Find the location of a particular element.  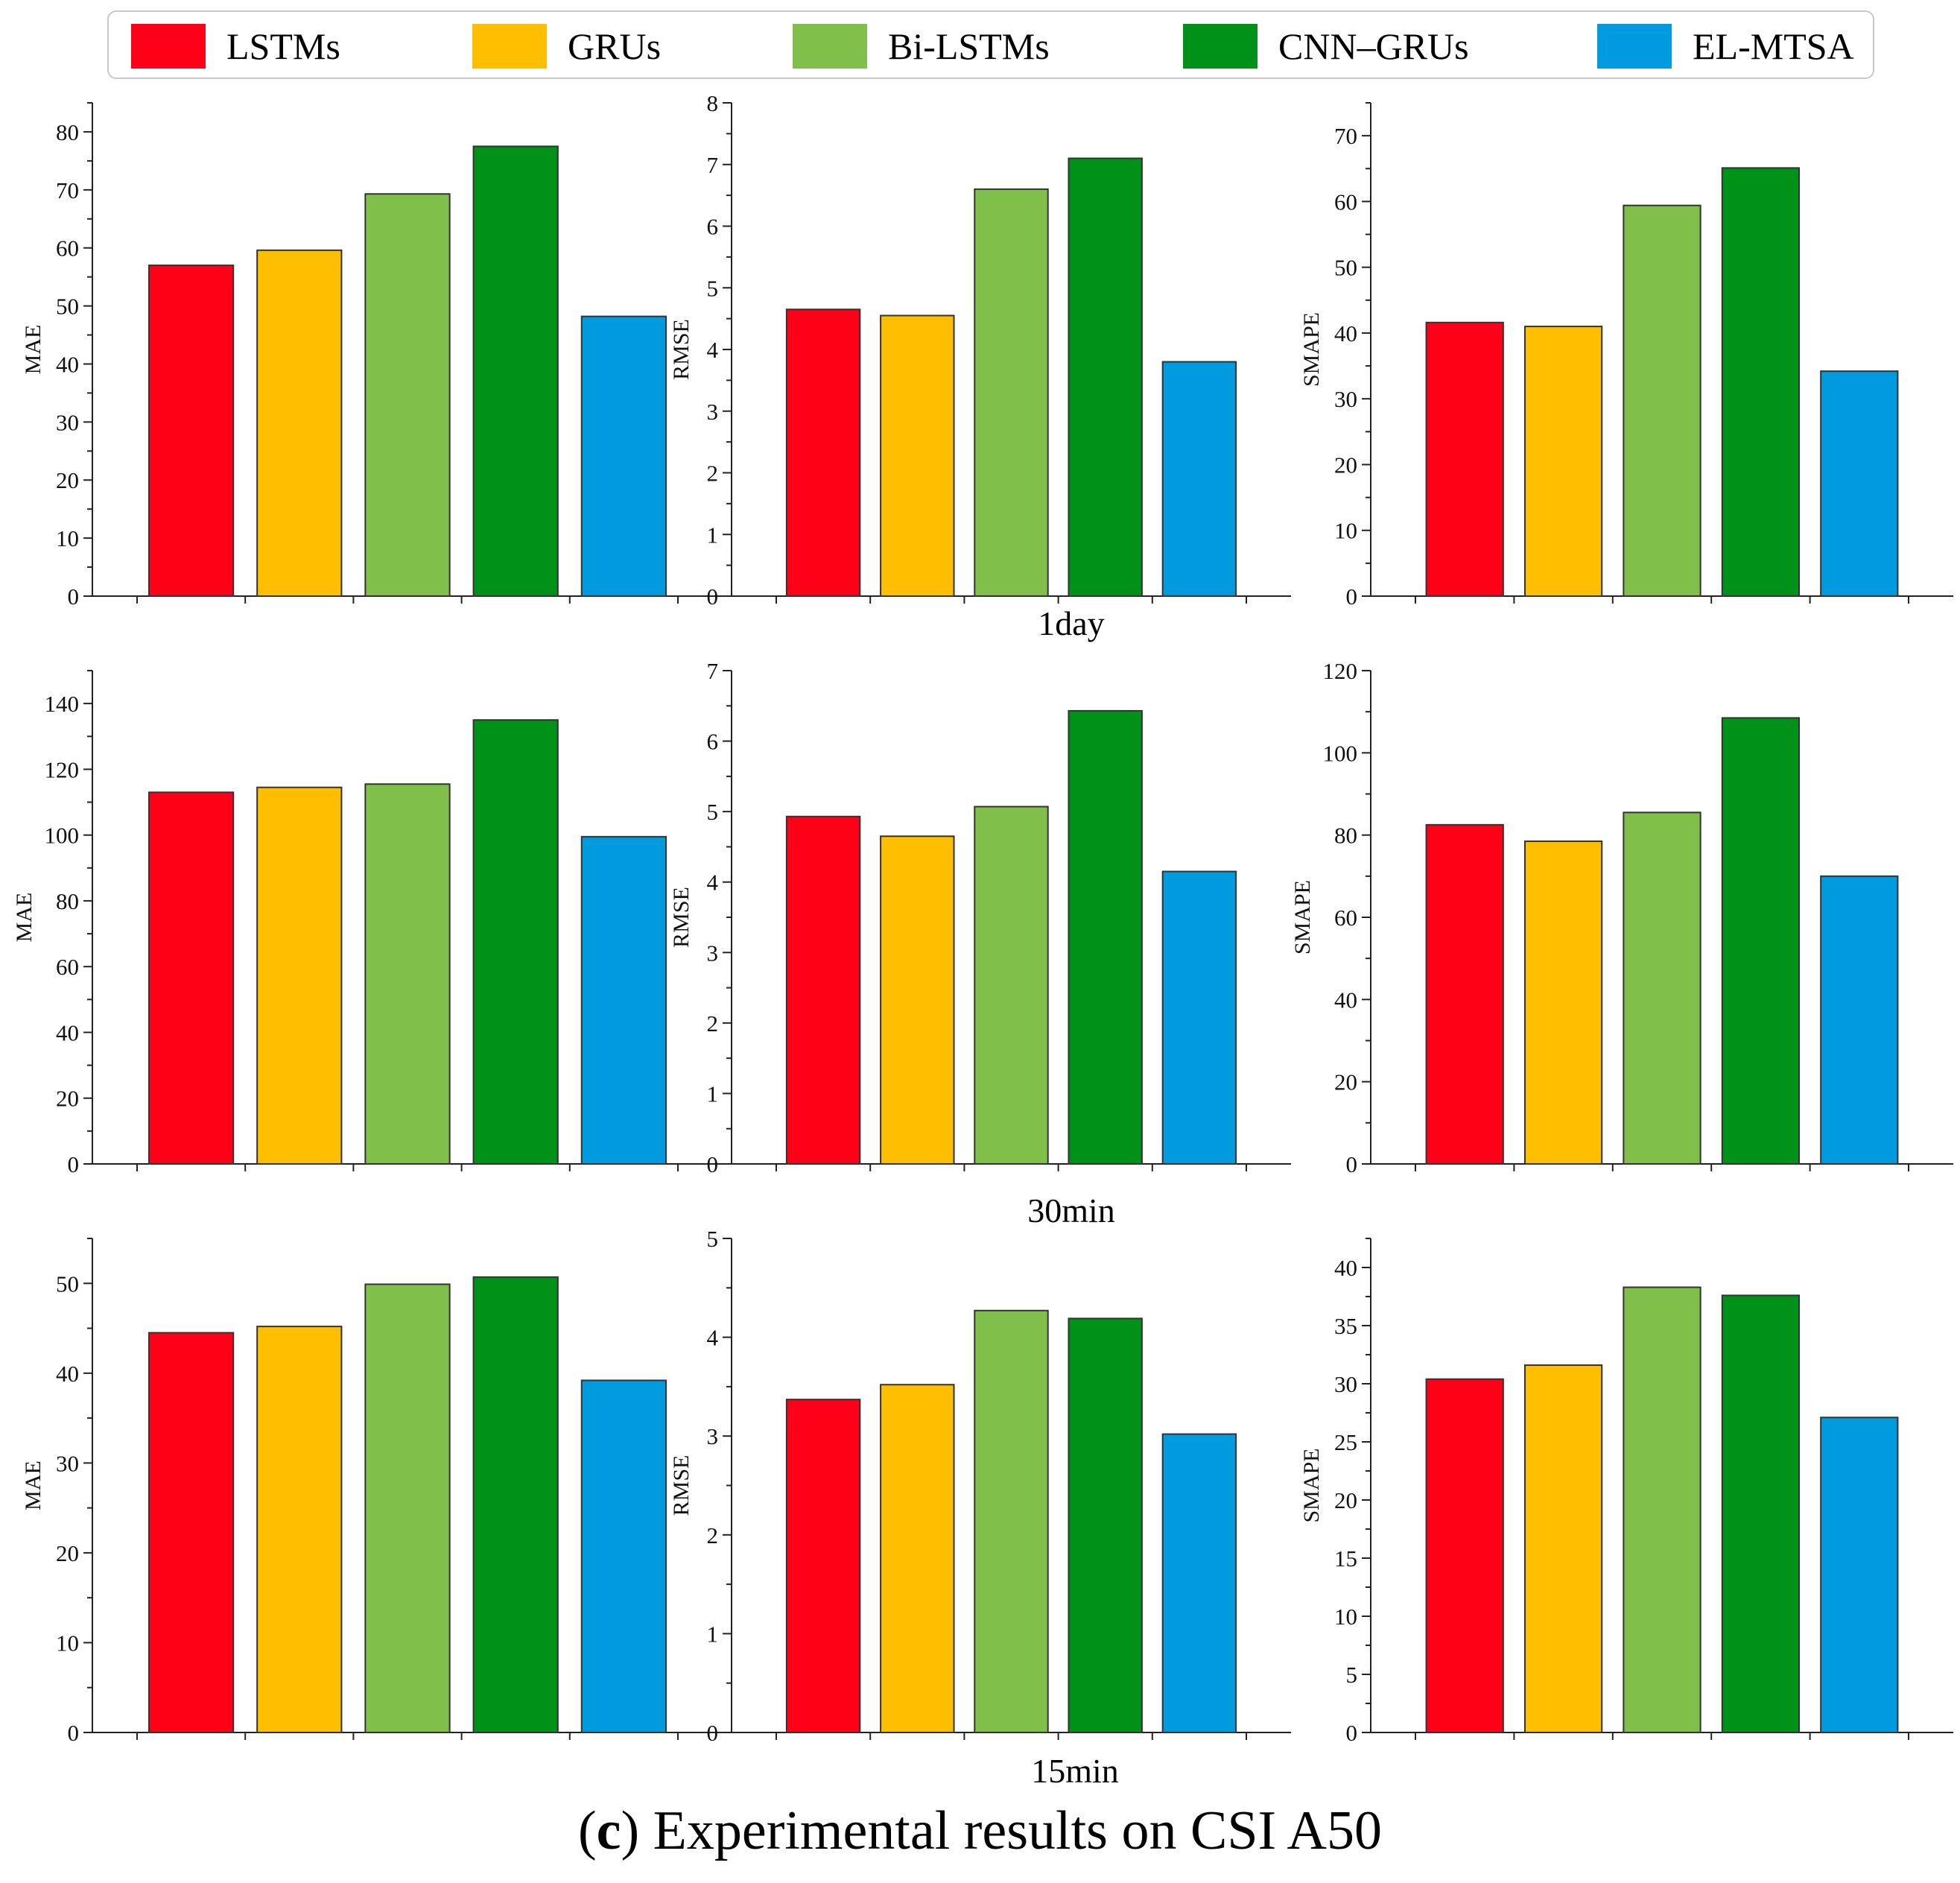

chart-15min-smape: 0 5 10 15 20 25 30 35 40 SMAPE is located at coordinates (1626, 1492).